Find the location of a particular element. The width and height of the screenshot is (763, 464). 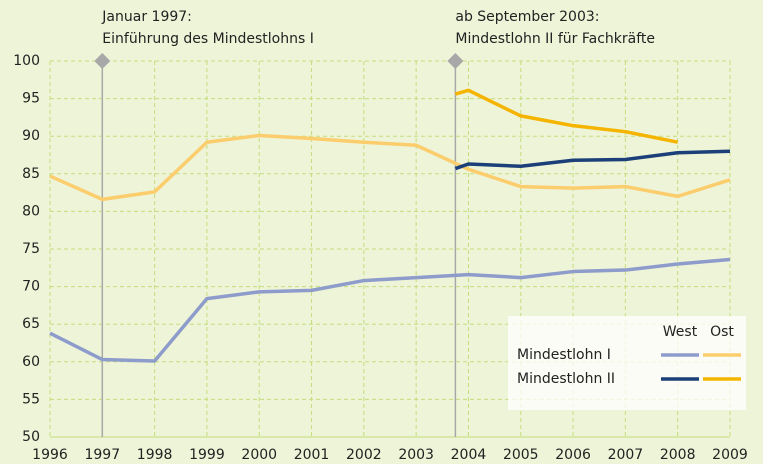

annotation-text: Januar 1997: is located at coordinates (146, 17).